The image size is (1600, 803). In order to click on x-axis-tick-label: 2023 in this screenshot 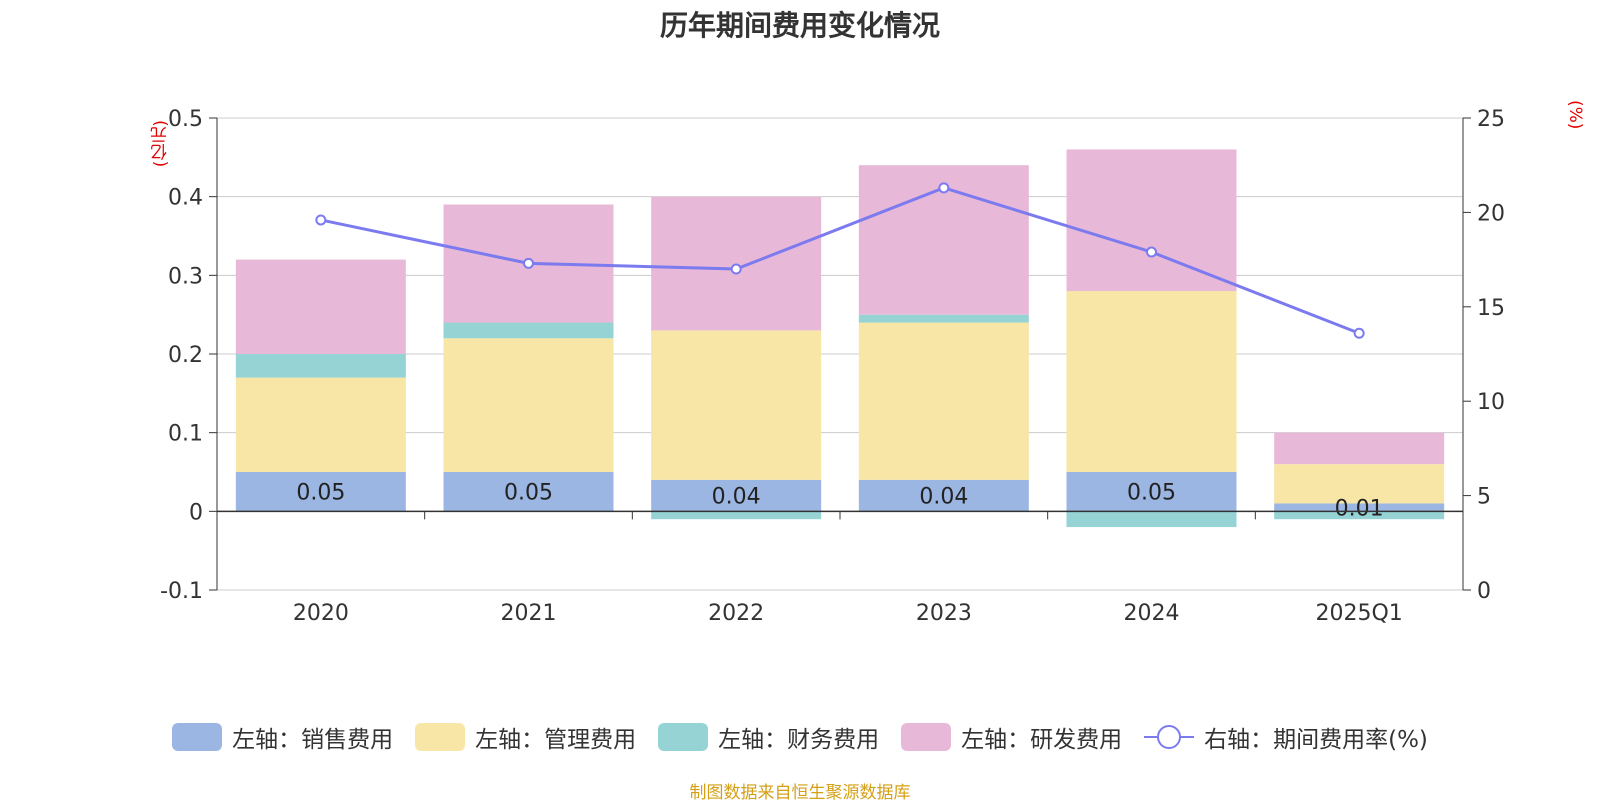, I will do `click(944, 613)`.